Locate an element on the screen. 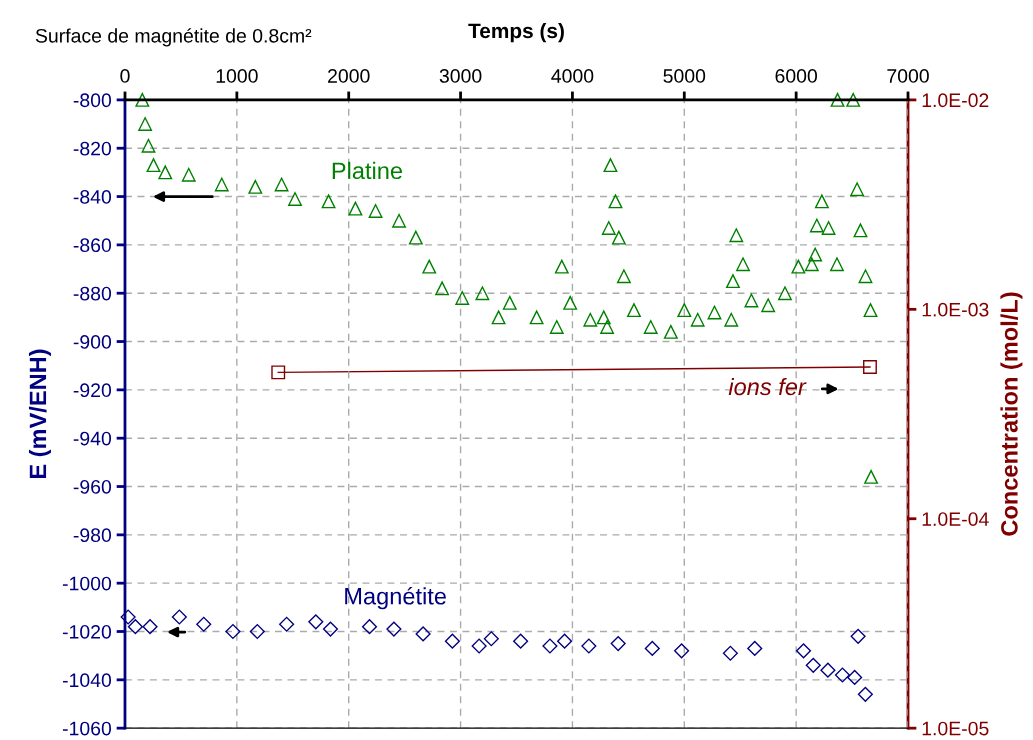 The image size is (1033, 740). y-tick-label: -940 is located at coordinates (92, 438).